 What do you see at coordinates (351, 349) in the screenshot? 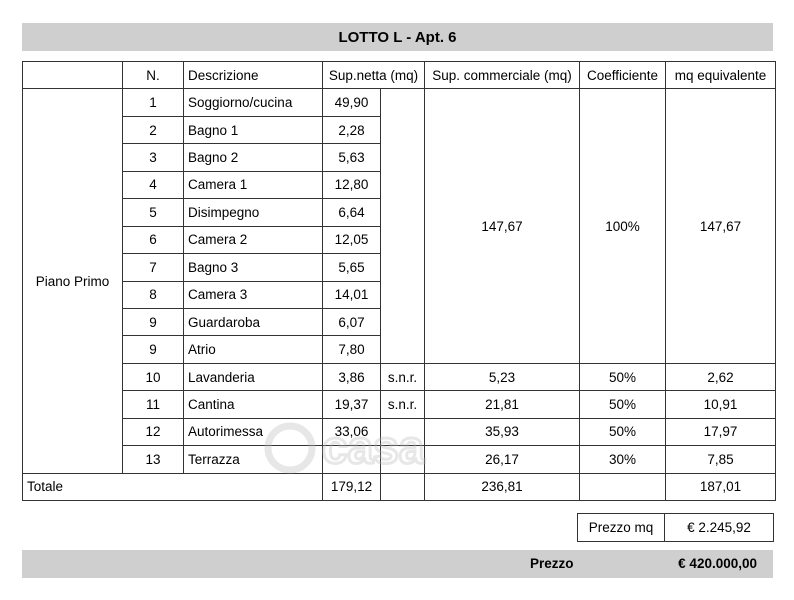
I see `room-sup-netta: 7,80` at bounding box center [351, 349].